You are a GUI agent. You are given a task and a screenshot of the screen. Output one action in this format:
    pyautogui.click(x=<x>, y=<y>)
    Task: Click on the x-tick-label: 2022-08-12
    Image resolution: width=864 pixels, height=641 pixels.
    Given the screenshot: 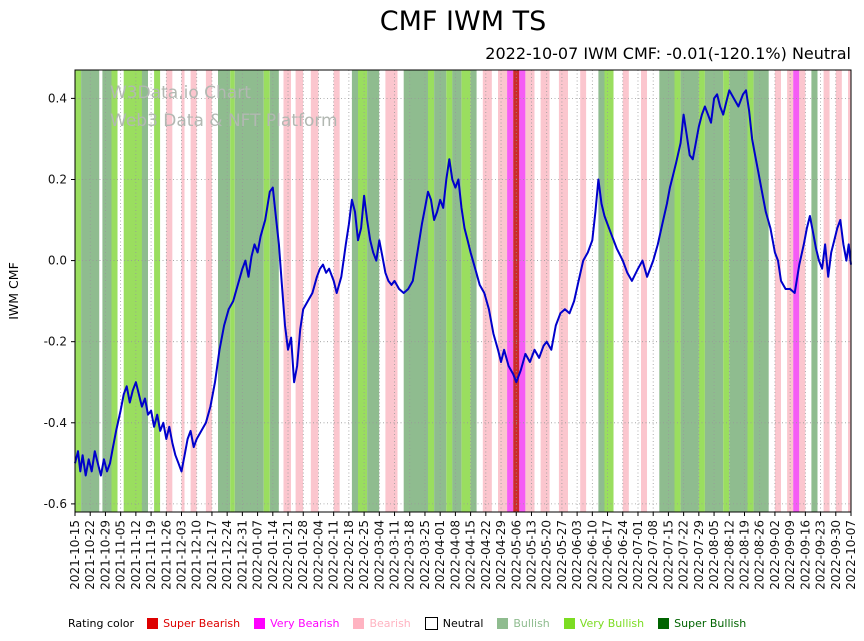 What is the action you would take?
    pyautogui.click(x=729, y=555)
    